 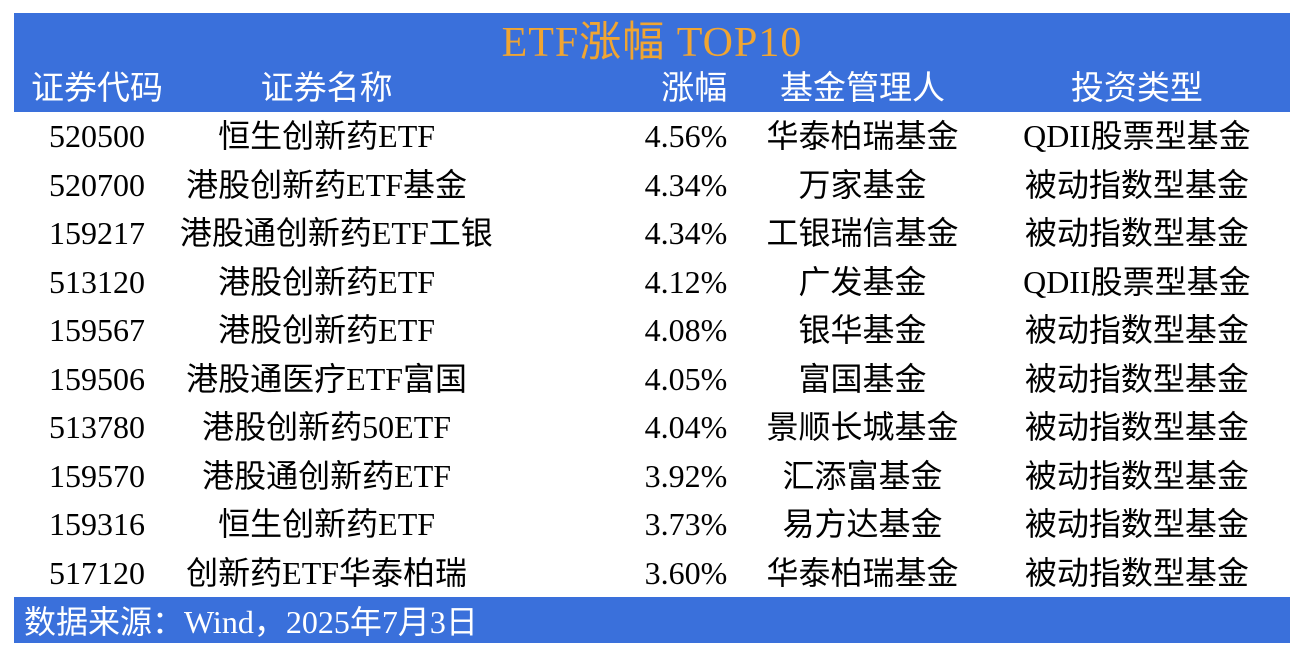 I want to click on table-row: 159567 港股创新药ETF 4.08% 银华基金 被动指数型基金, so click(x=652, y=330).